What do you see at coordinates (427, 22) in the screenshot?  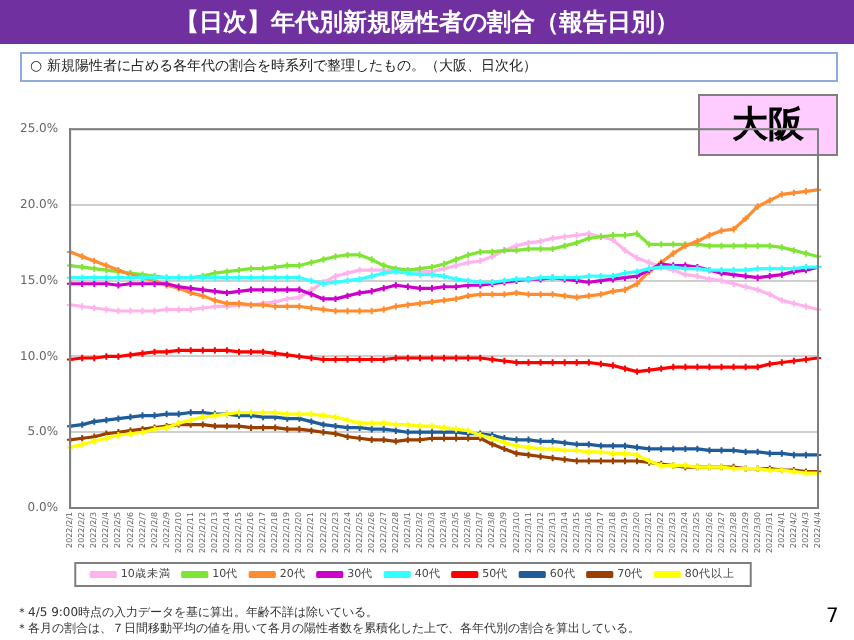 I see `chart-title: 【日次】年代別新規陽性者の割合（報告日別）` at bounding box center [427, 22].